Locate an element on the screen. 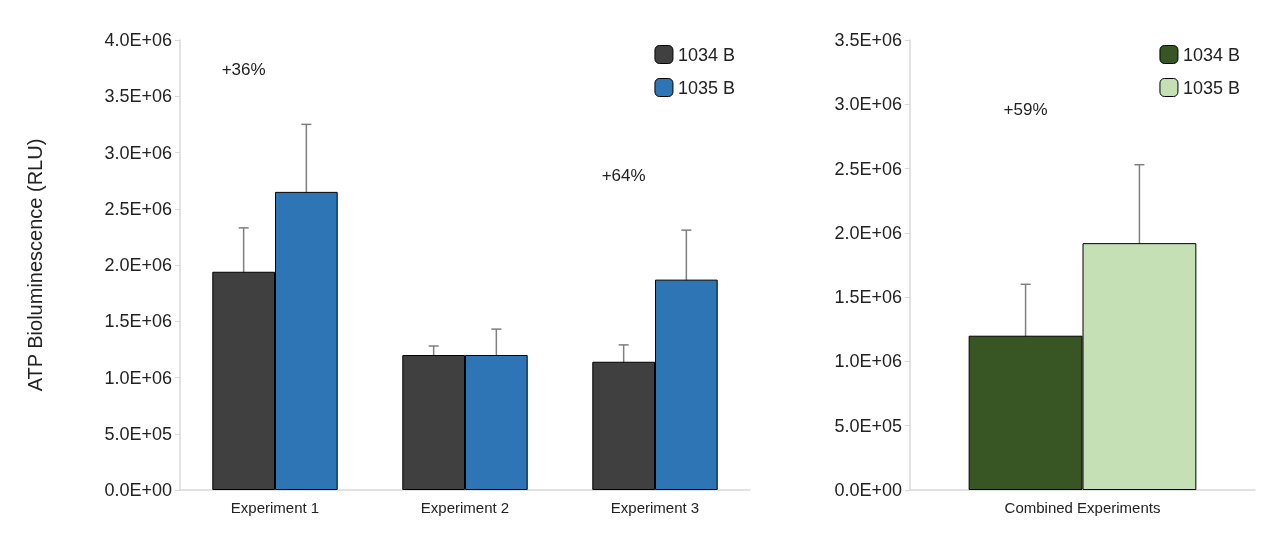 This screenshot has width=1270, height=548. y-tick-label: 4.0E+06 is located at coordinates (138, 40).